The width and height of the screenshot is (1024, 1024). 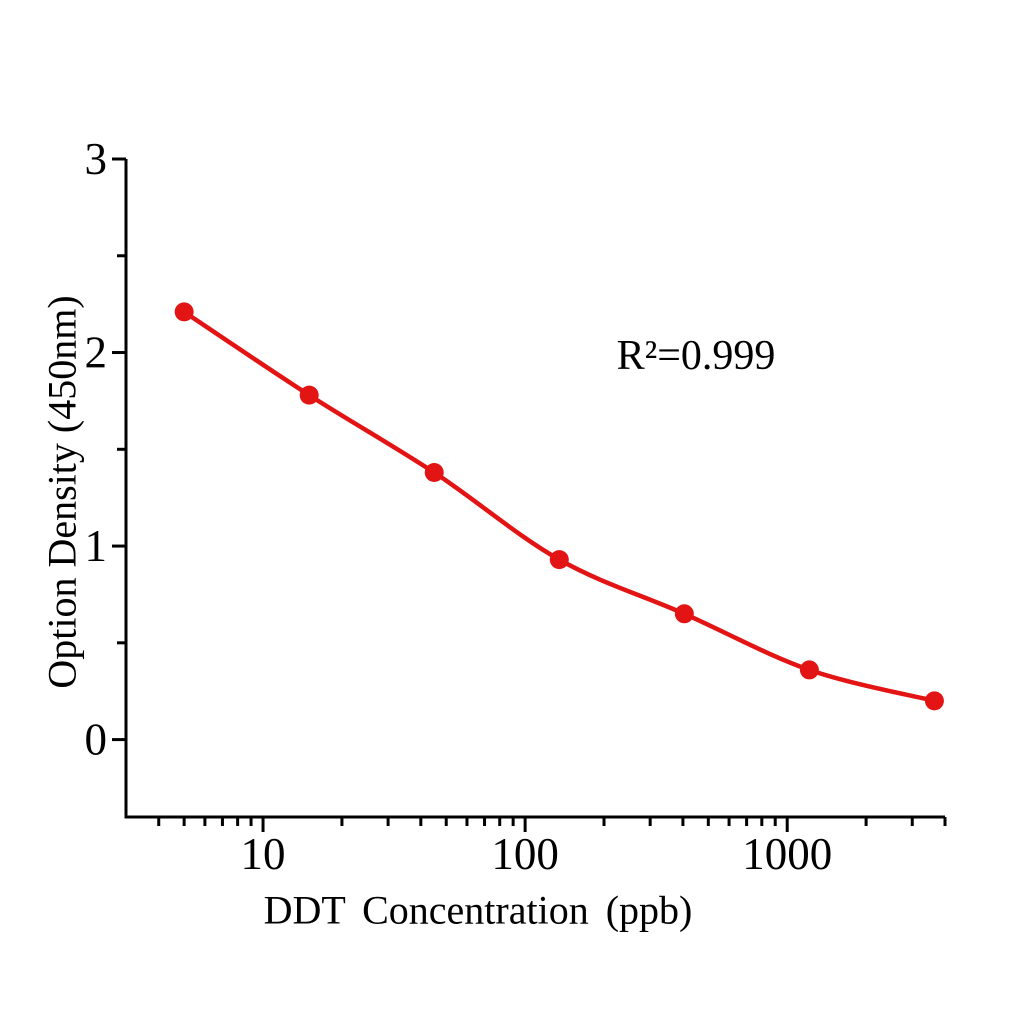 What do you see at coordinates (696, 356) in the screenshot?
I see `r-squared-annotation: R²=0.999` at bounding box center [696, 356].